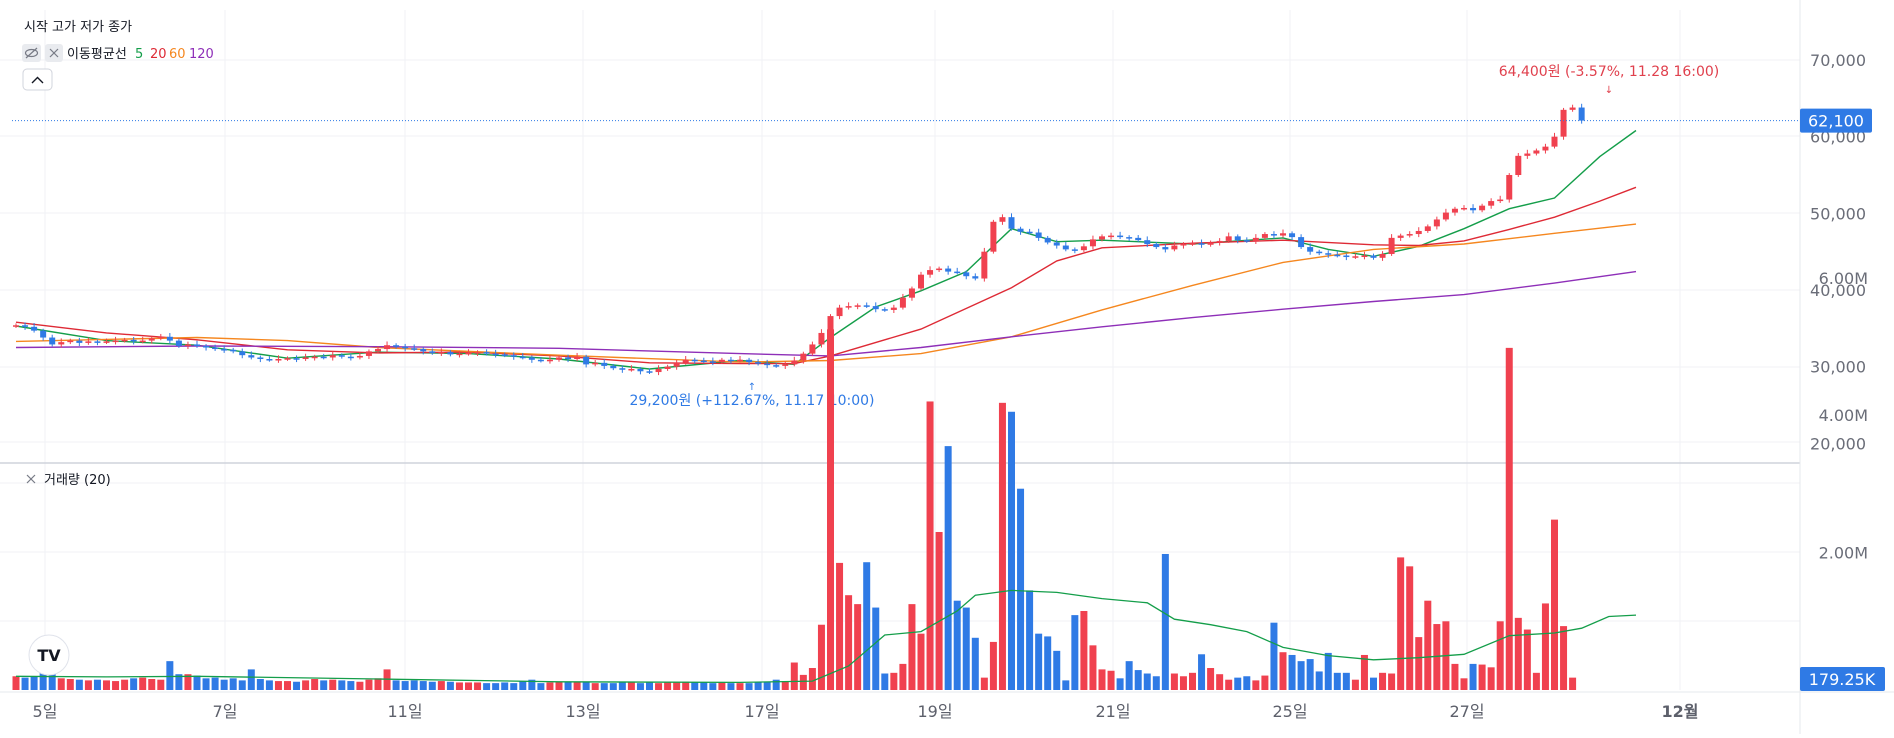 This screenshot has width=1894, height=738. What do you see at coordinates (866, 711) in the screenshot?
I see `time-axis: 5일 7일 11일 13일 17일 19일 21일 25일 27일 12월` at bounding box center [866, 711].